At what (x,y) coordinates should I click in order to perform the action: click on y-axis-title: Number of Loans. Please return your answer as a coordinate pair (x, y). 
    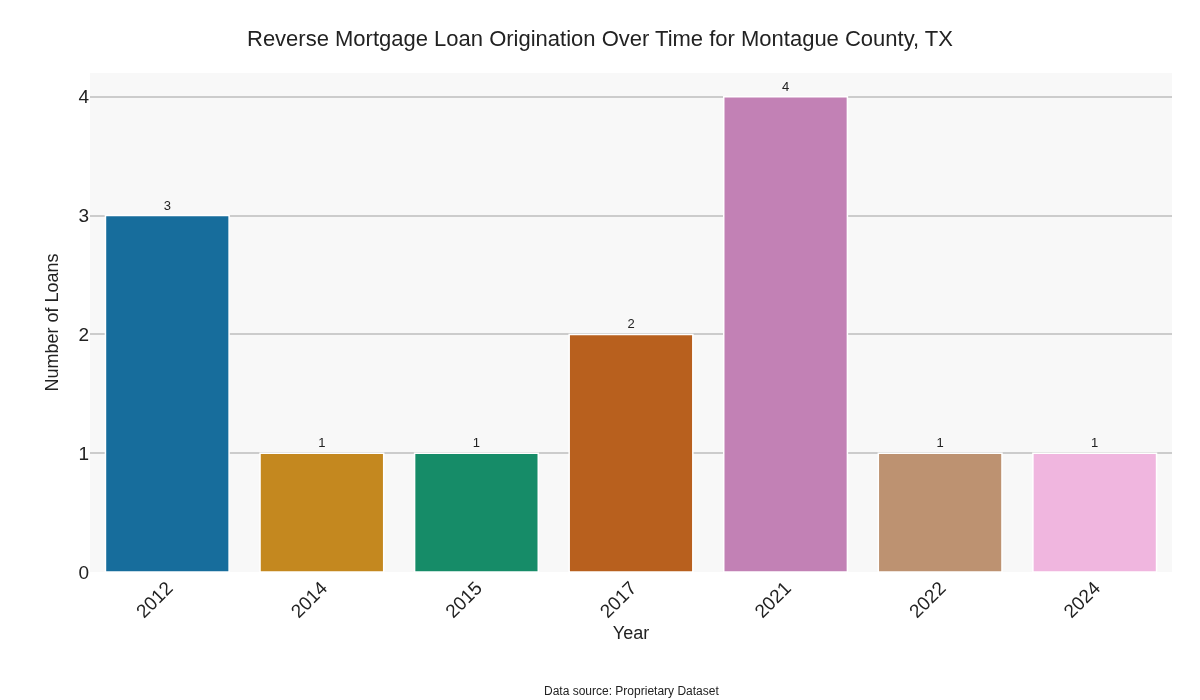
    Looking at the image, I should click on (51, 322).